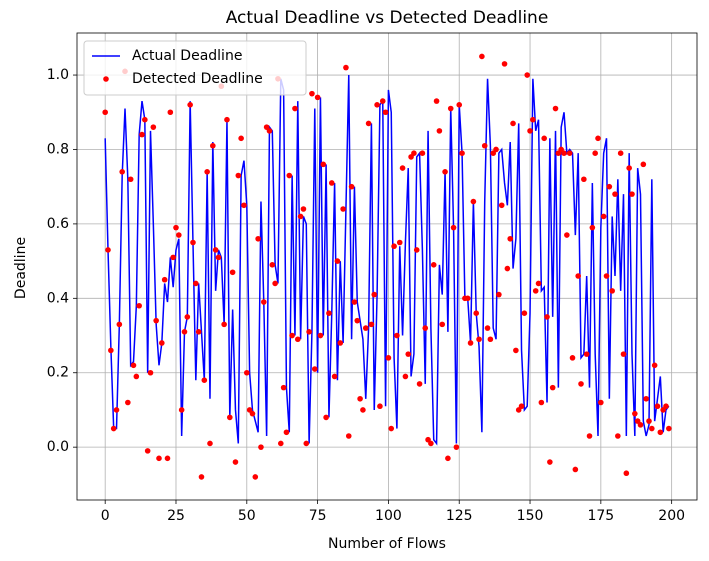  Describe the element at coordinates (600, 516) in the screenshot. I see `x-tick-label: 175` at that location.